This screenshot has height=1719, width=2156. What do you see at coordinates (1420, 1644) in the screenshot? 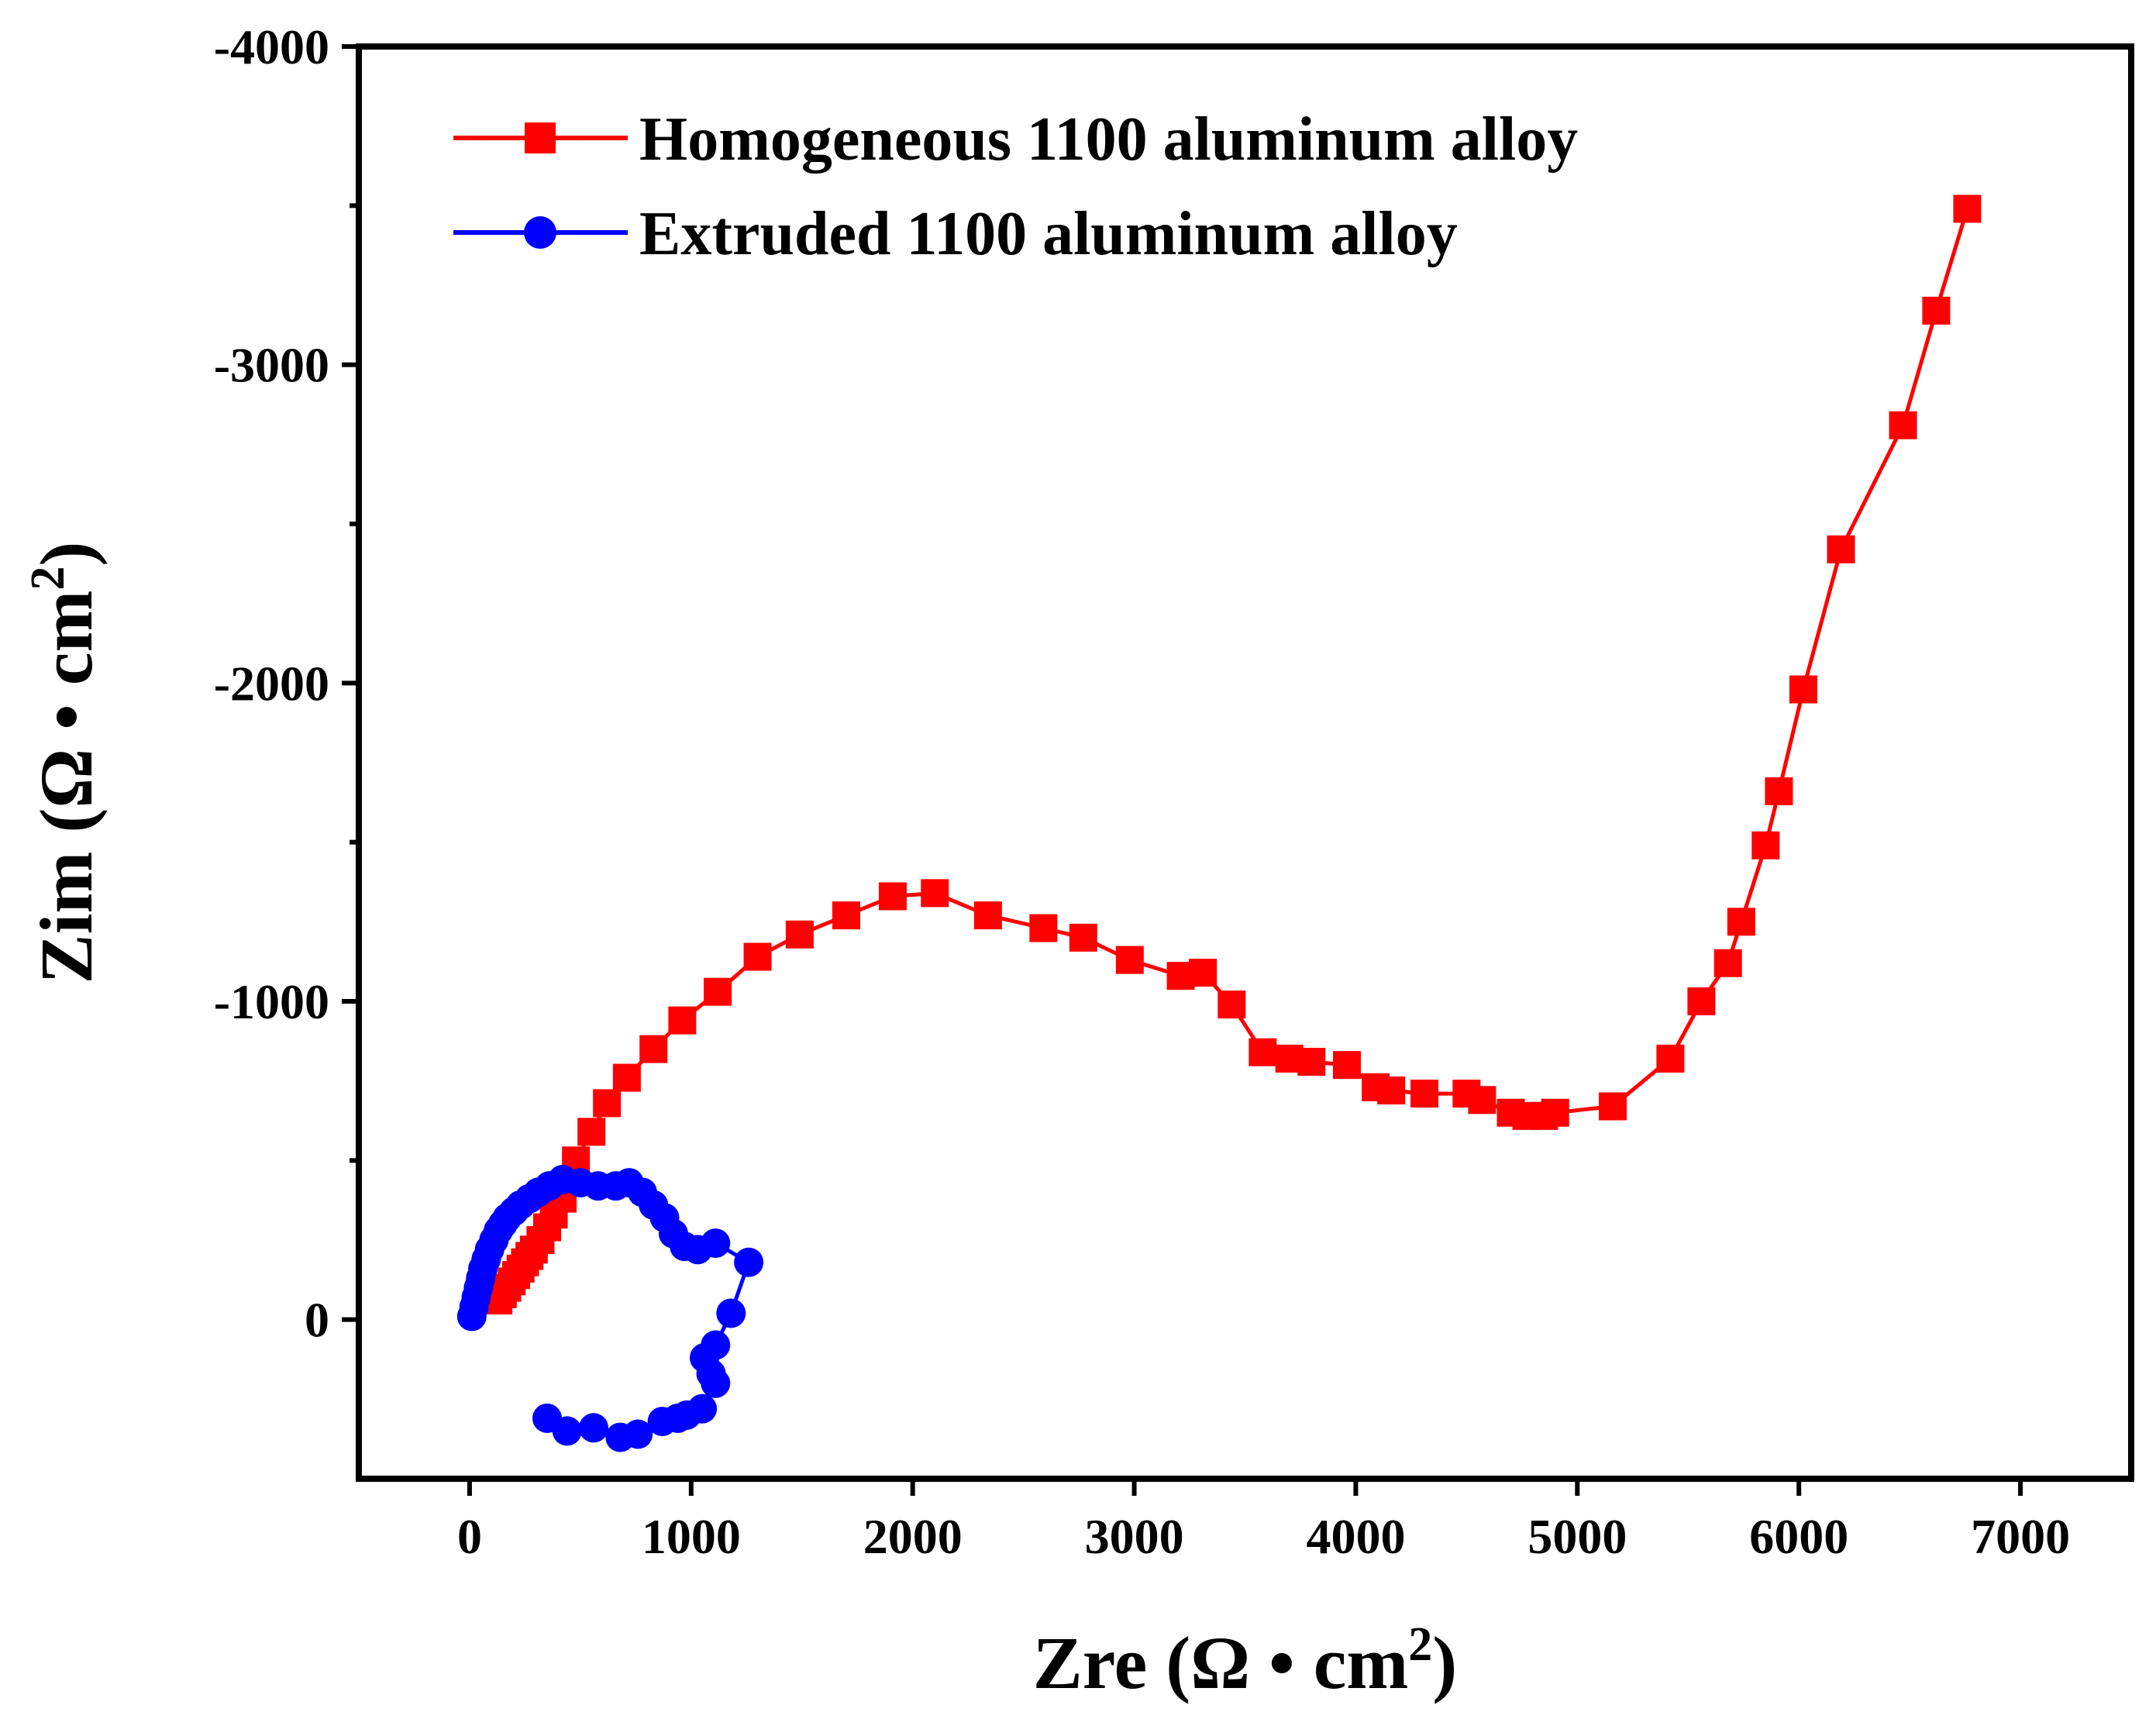
I see `x-axis-title-superscript: 2` at bounding box center [1420, 1644].